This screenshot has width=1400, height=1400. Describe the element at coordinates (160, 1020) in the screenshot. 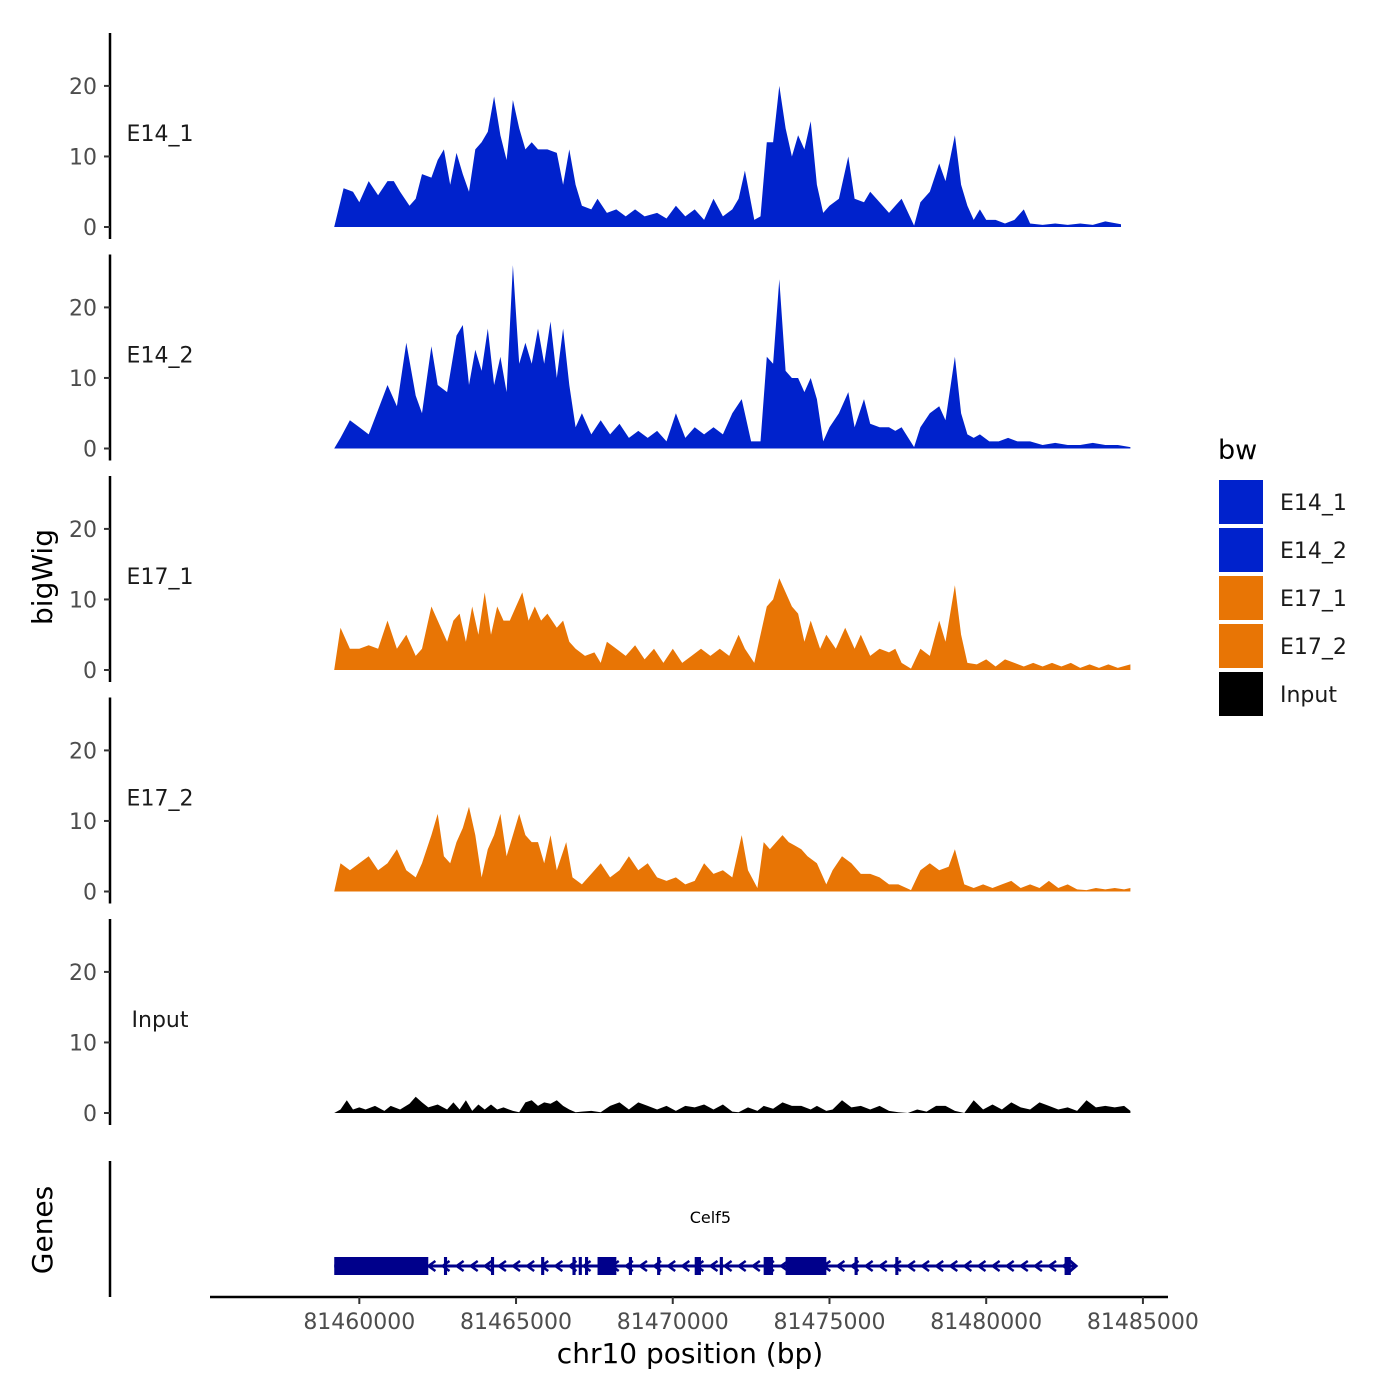

I see `track-label: Input` at that location.